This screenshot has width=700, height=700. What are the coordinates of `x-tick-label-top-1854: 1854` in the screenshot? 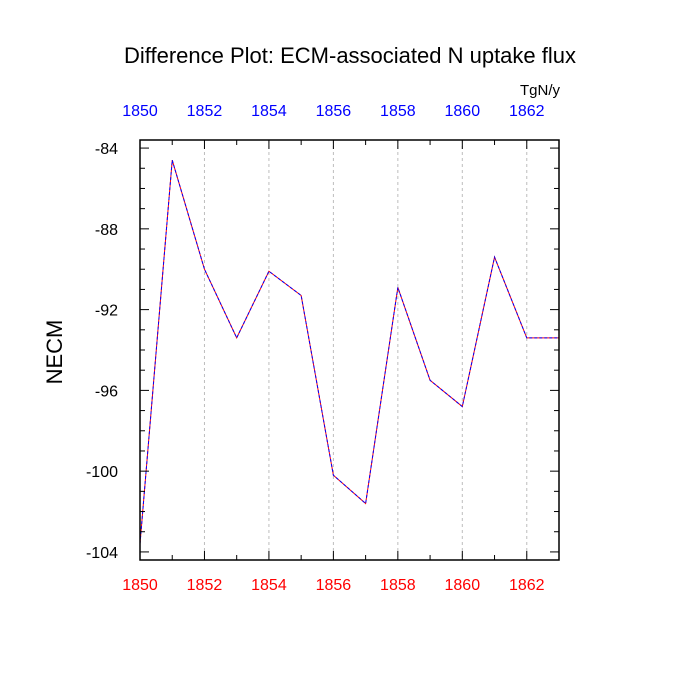 It's located at (269, 111).